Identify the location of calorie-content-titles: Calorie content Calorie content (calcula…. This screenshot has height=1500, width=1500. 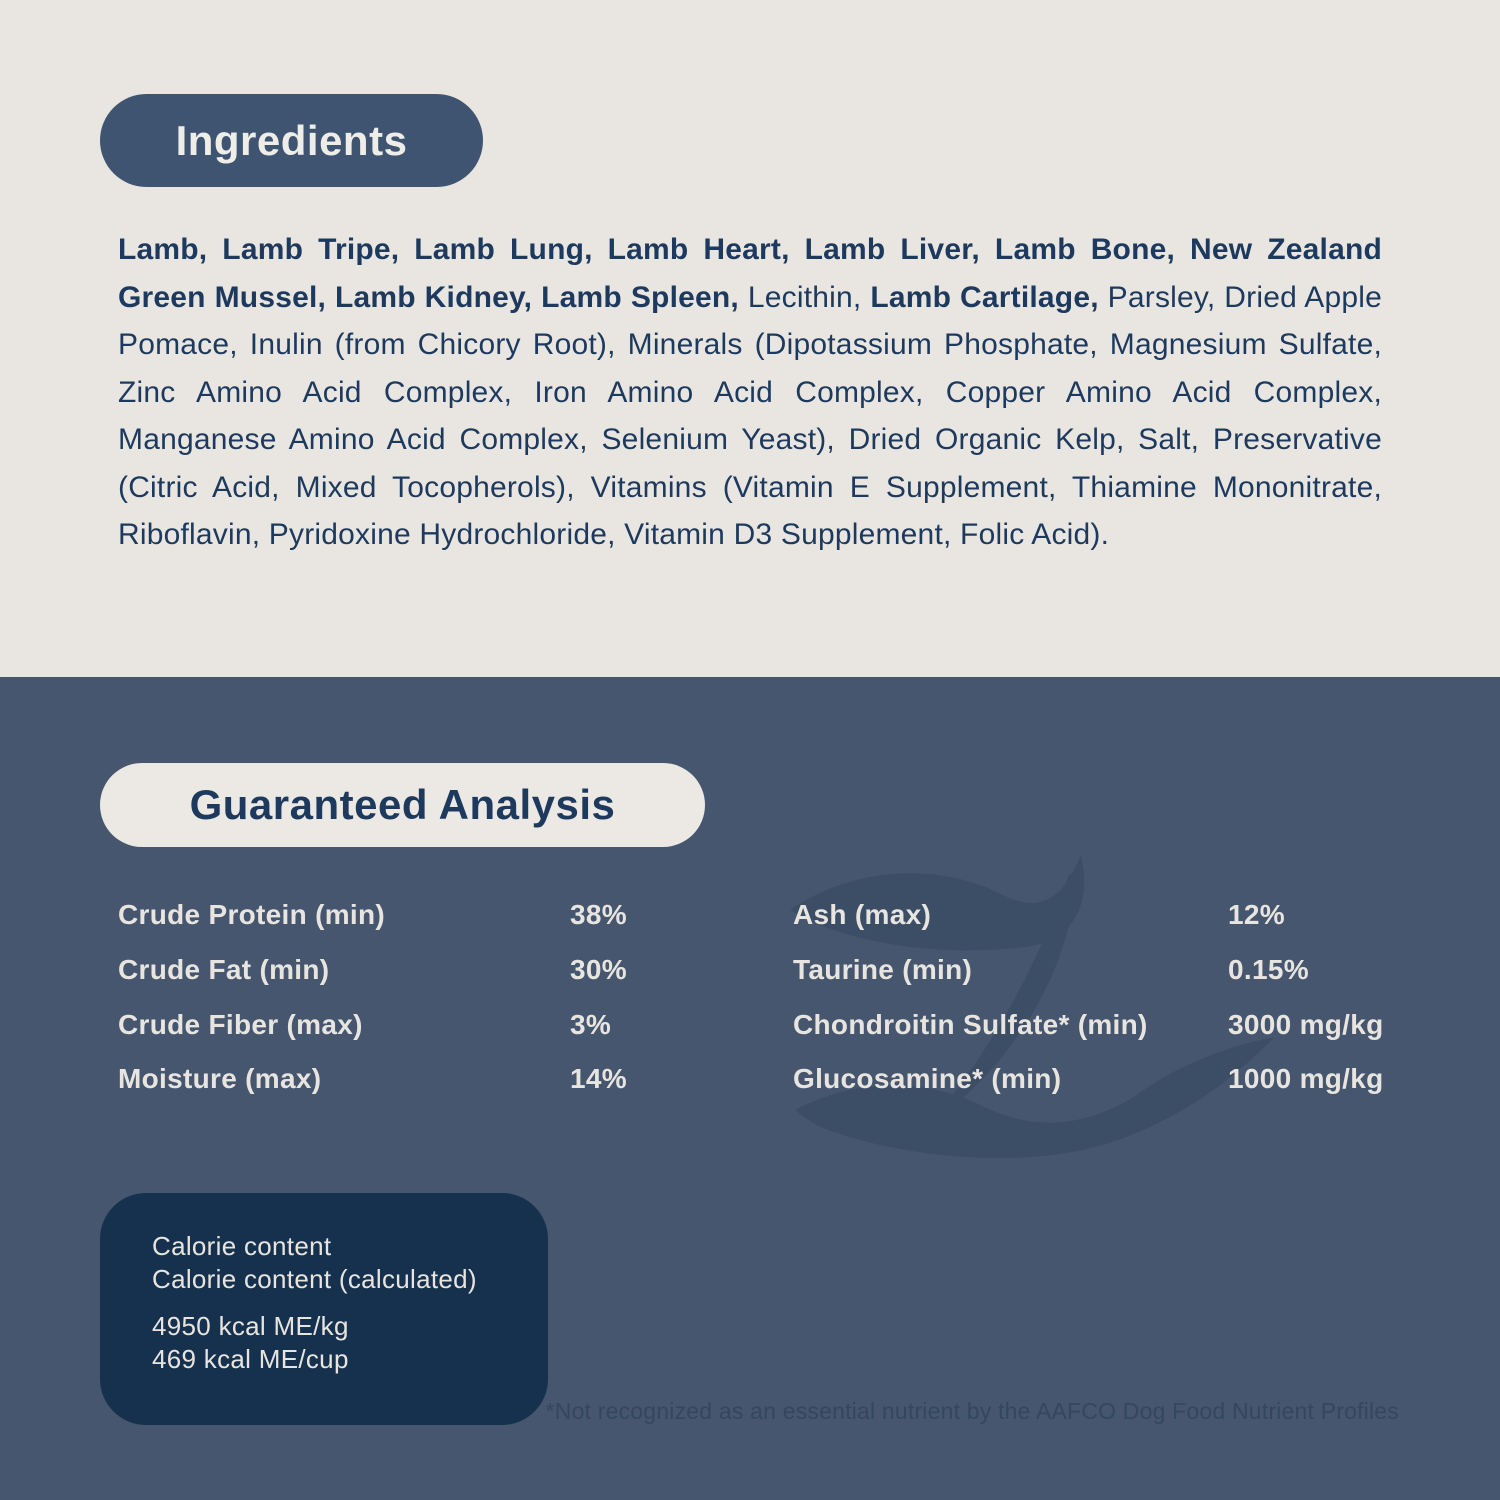
(350, 1262).